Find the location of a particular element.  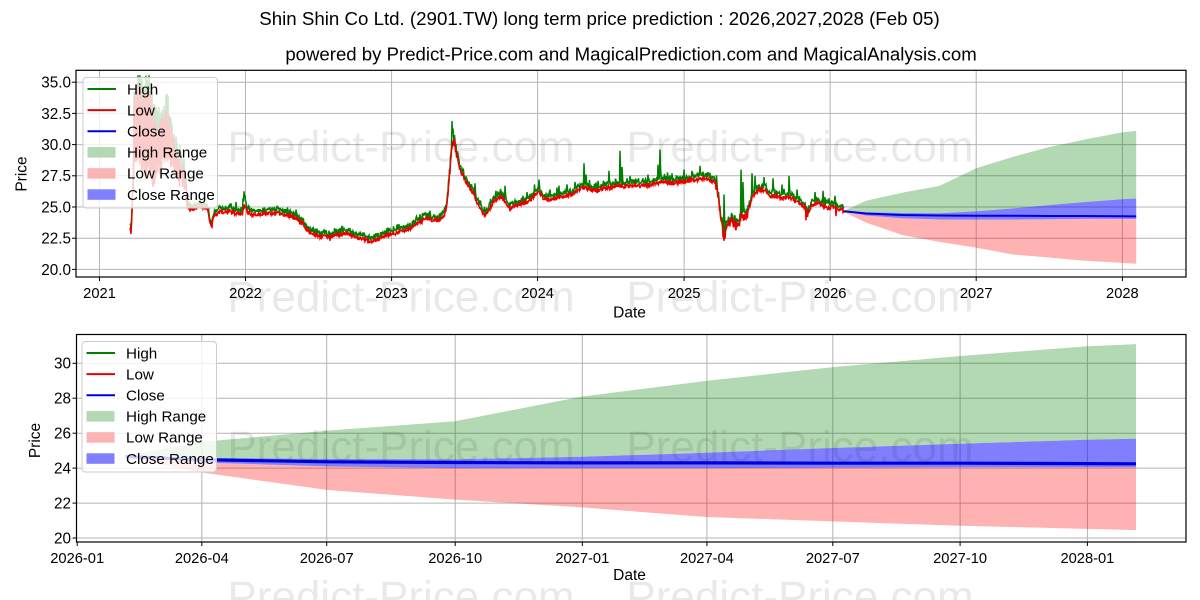

svg-text: 2027-04 is located at coordinates (707, 559).